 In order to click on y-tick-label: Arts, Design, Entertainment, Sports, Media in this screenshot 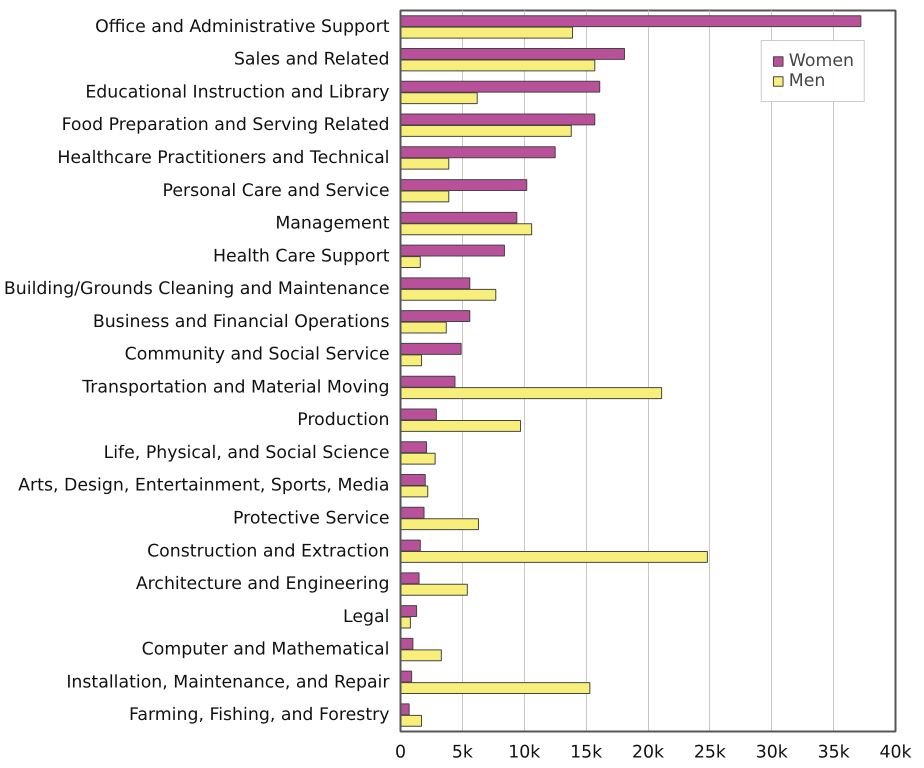, I will do `click(204, 486)`.